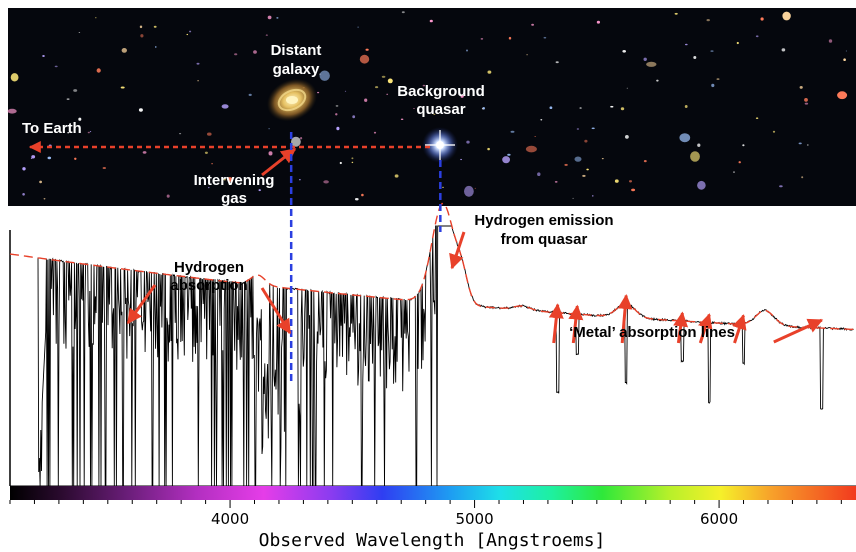  I want to click on label-intervening-gas-2: gas, so click(234, 198).